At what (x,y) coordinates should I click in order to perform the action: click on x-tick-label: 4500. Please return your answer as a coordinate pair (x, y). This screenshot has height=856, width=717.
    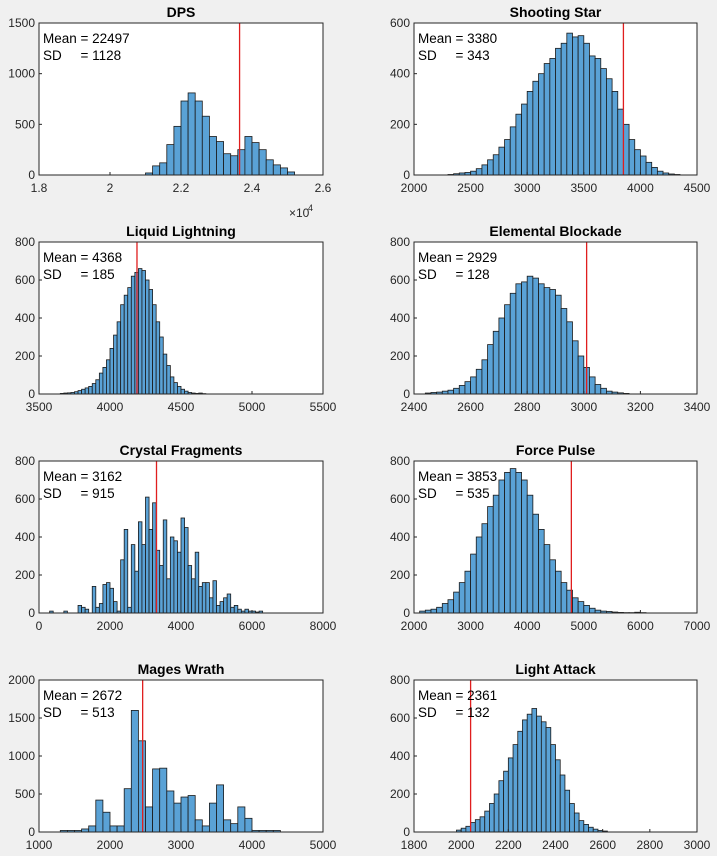
    Looking at the image, I should click on (697, 188).